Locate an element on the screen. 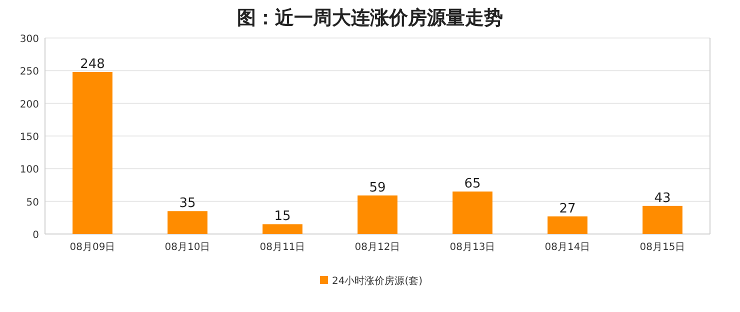 This screenshot has height=312, width=740. x-tick-label: 08月12日 is located at coordinates (377, 247).